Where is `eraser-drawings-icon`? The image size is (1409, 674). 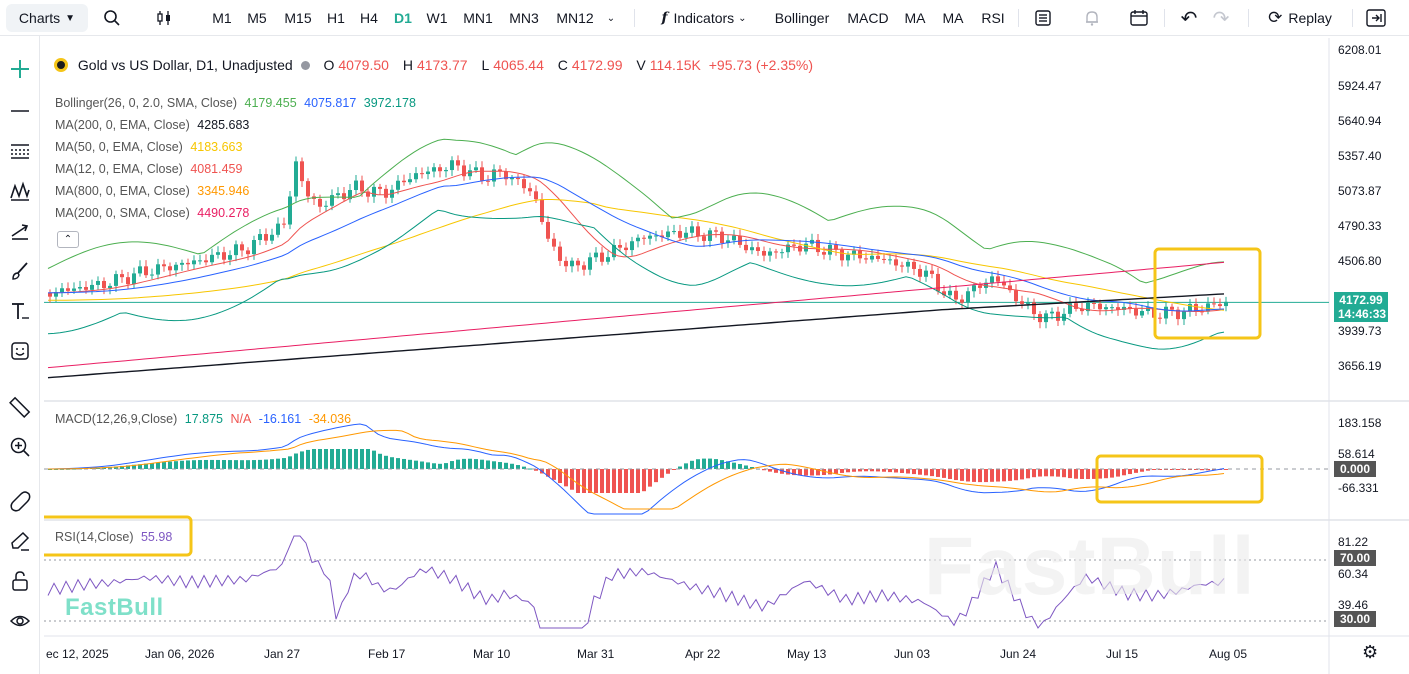 eraser-drawings-icon is located at coordinates (20, 541).